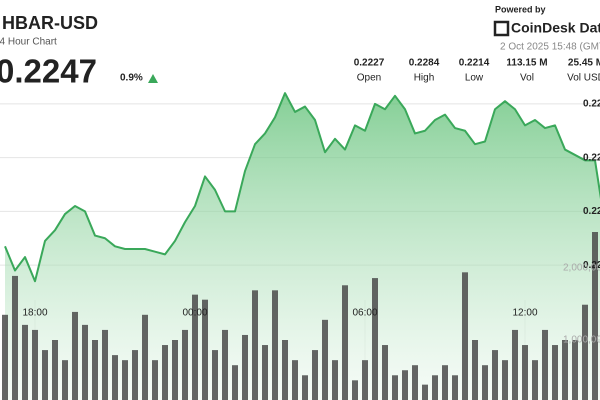  What do you see at coordinates (424, 78) in the screenshot?
I see `stat-label: High` at bounding box center [424, 78].